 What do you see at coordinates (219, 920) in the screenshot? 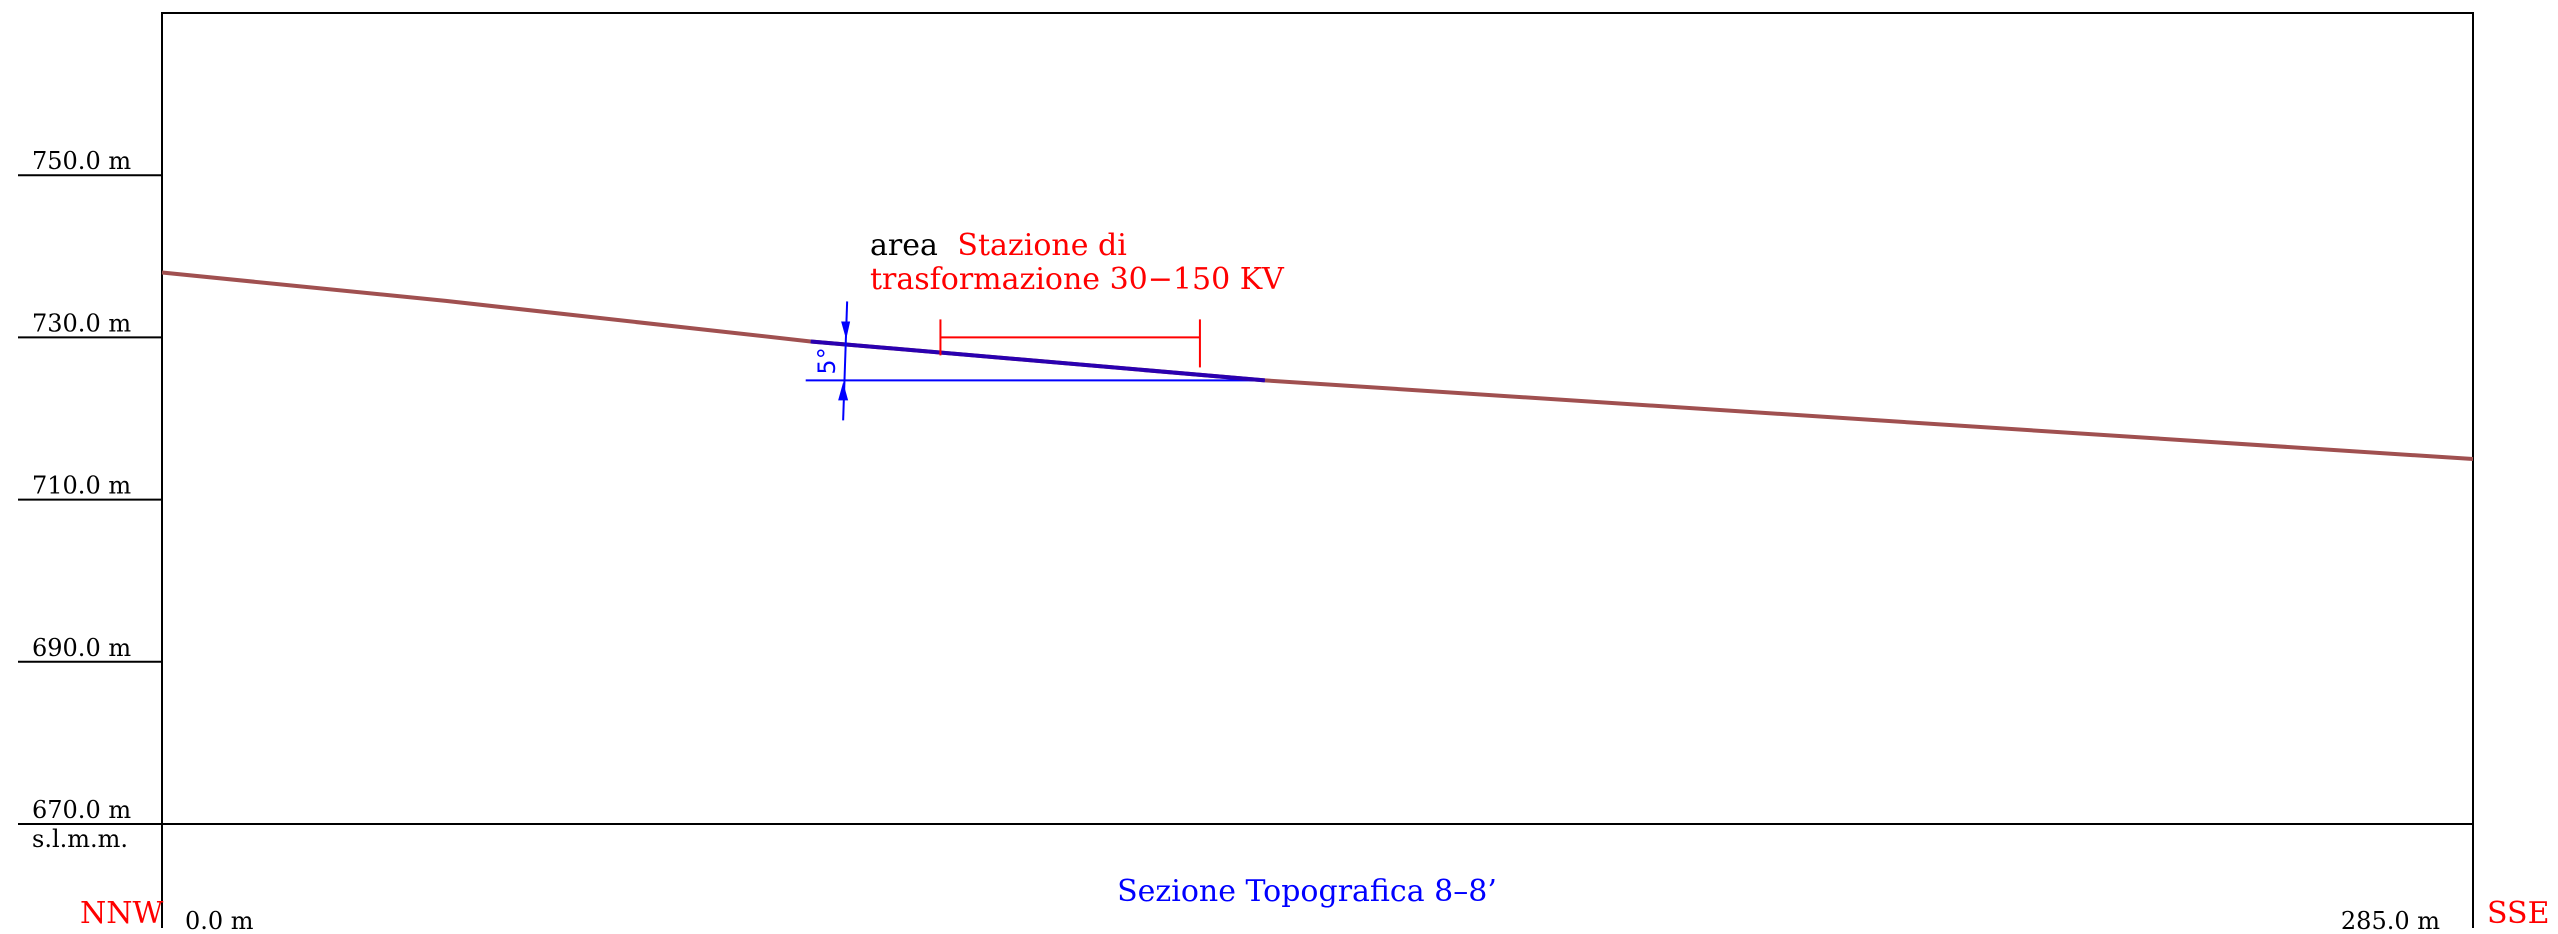
I see `x-start-label: 0.0 m` at bounding box center [219, 920].